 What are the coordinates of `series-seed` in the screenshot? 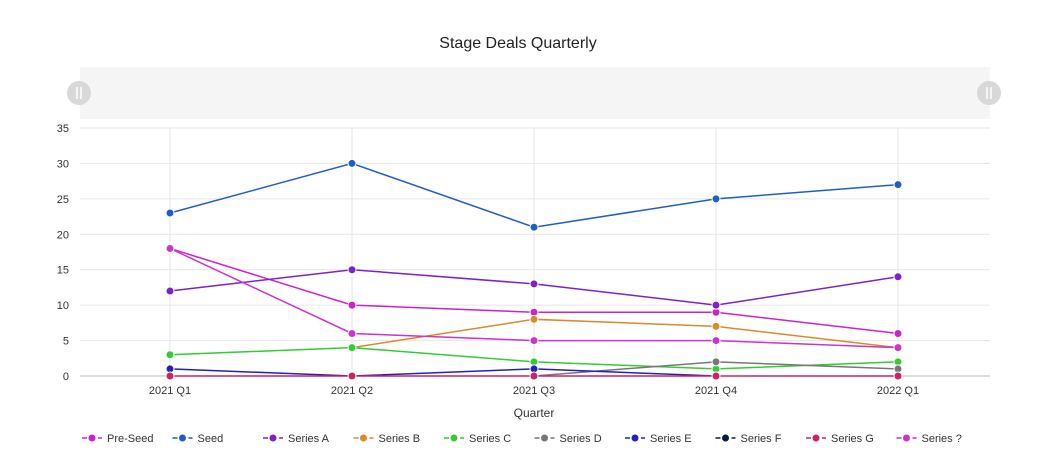 It's located at (534, 195).